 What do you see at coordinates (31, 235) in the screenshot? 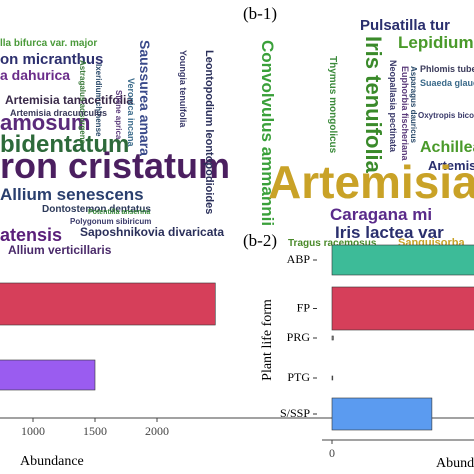
I see `word: atensis` at bounding box center [31, 235].